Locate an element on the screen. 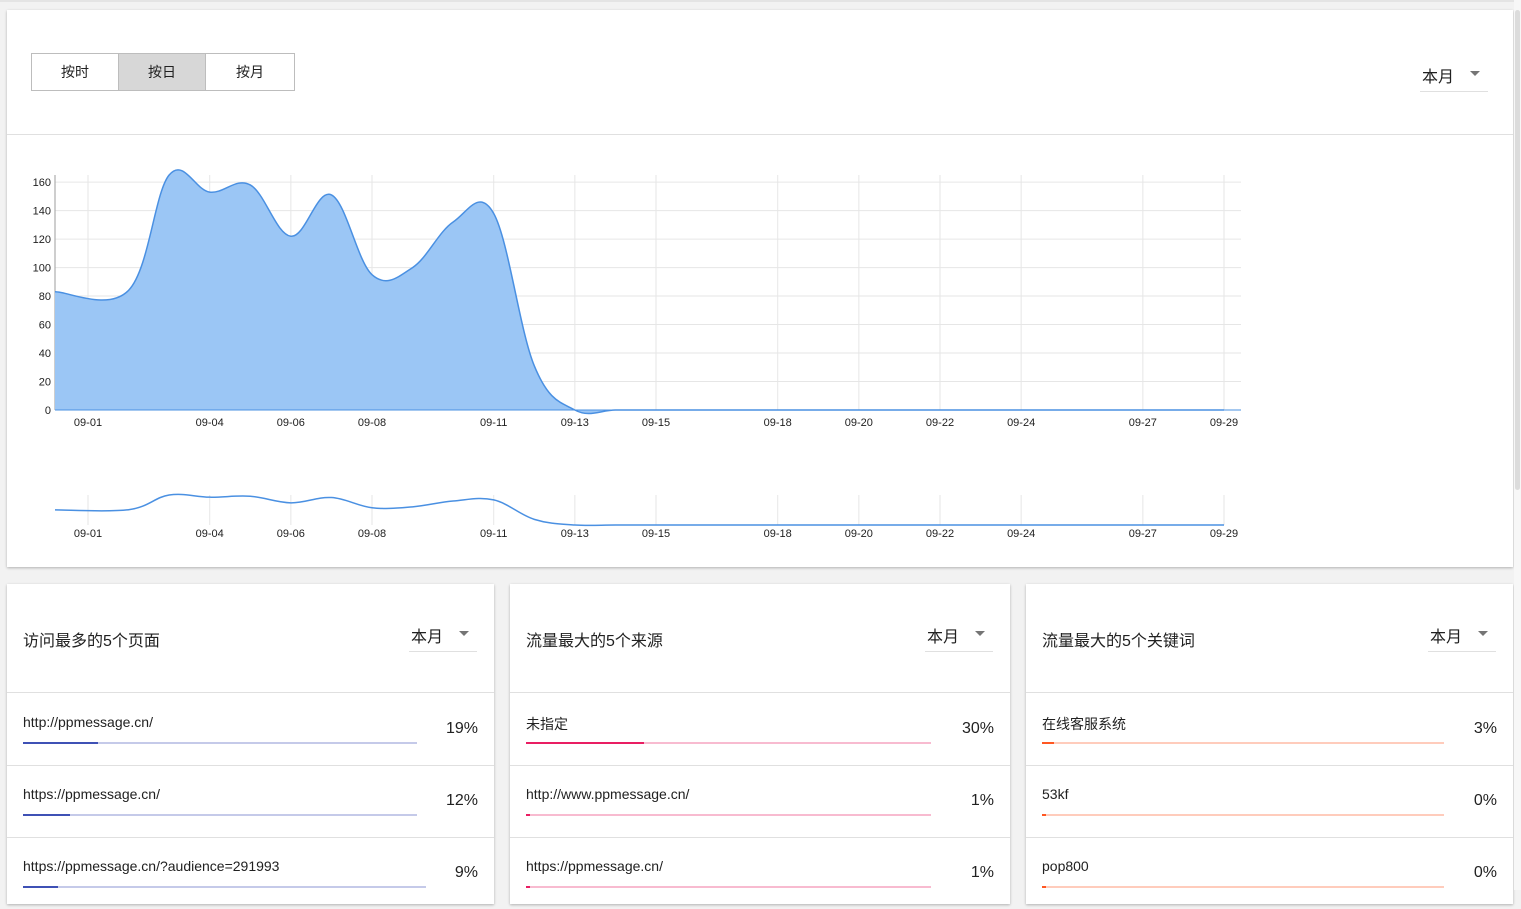 The height and width of the screenshot is (909, 1521). row-label: 未指定 is located at coordinates (547, 724).